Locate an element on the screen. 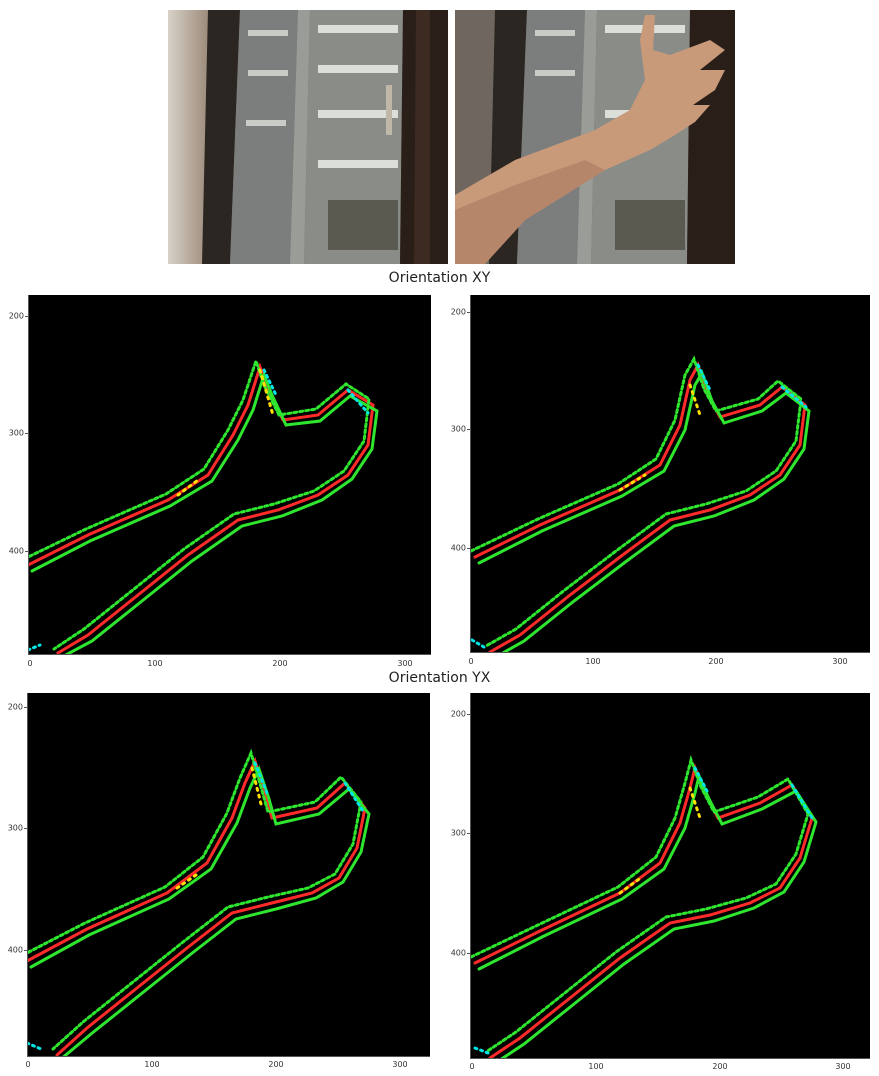  hand-photo is located at coordinates (595, 137).